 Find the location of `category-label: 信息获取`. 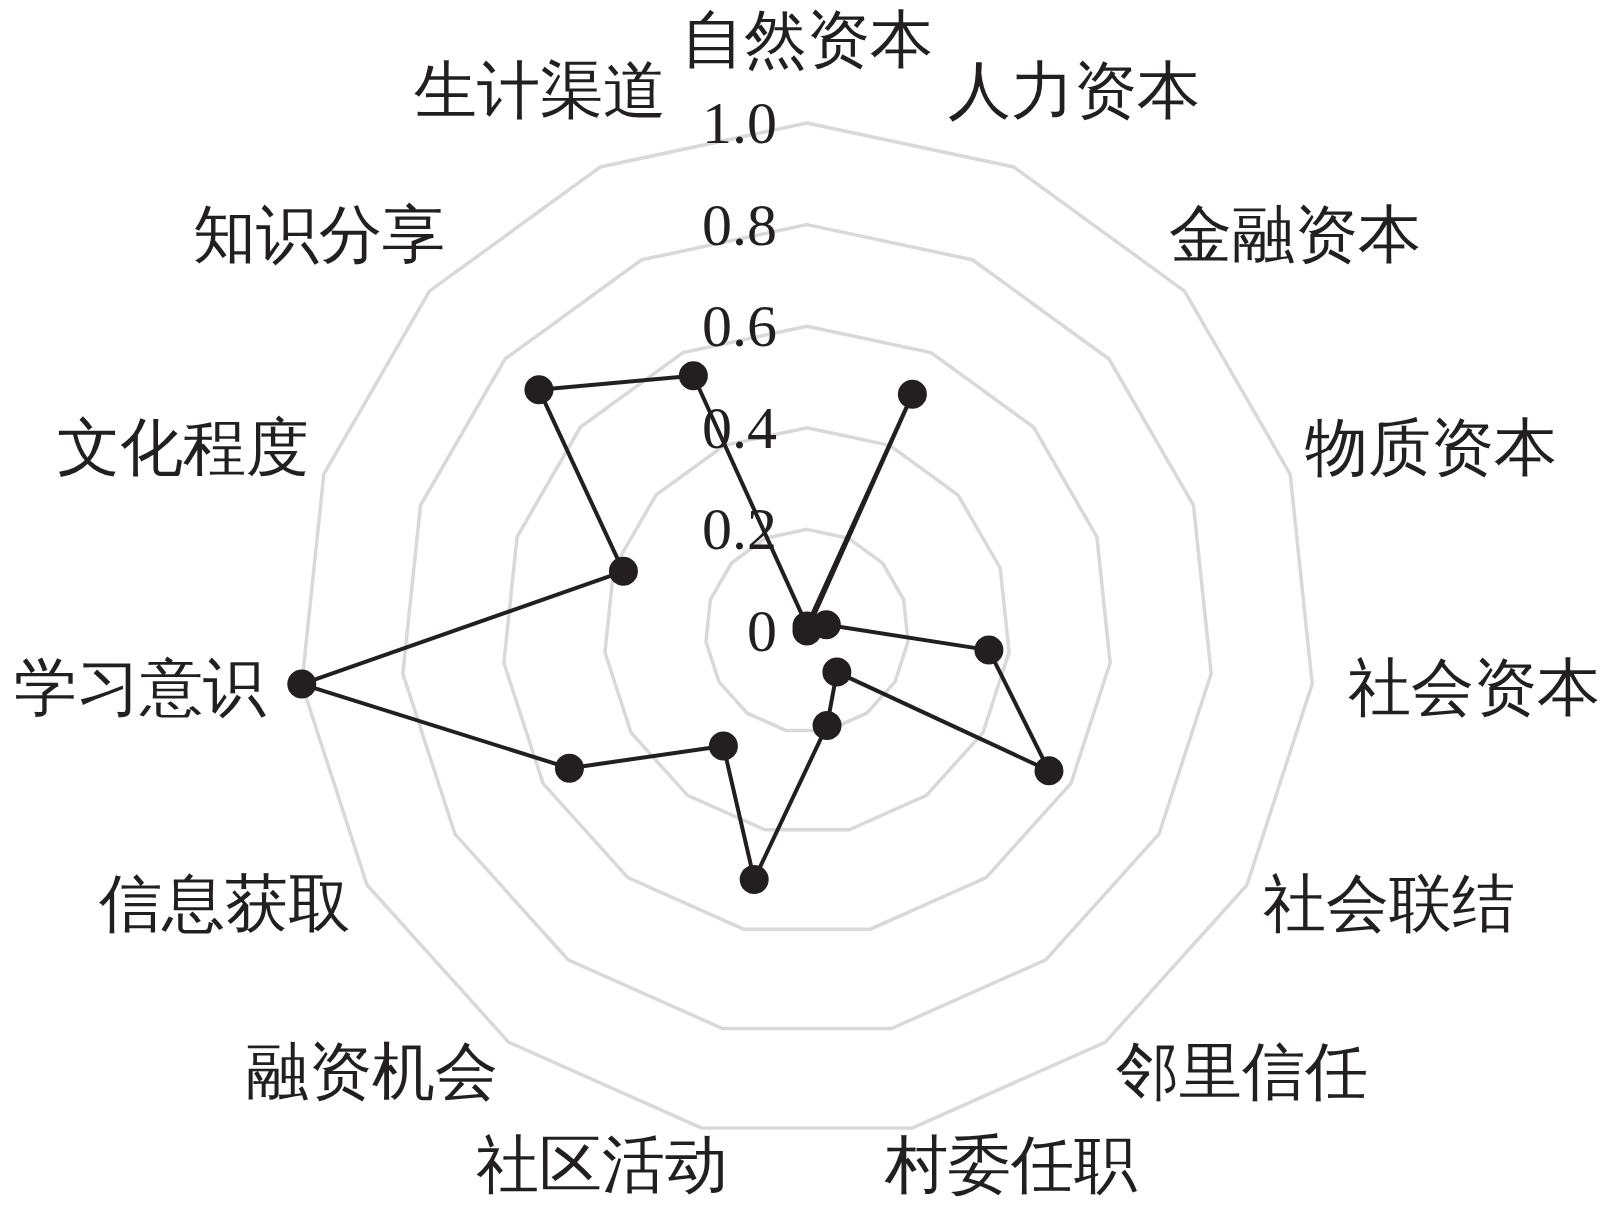

category-label: 信息获取 is located at coordinates (224, 903).